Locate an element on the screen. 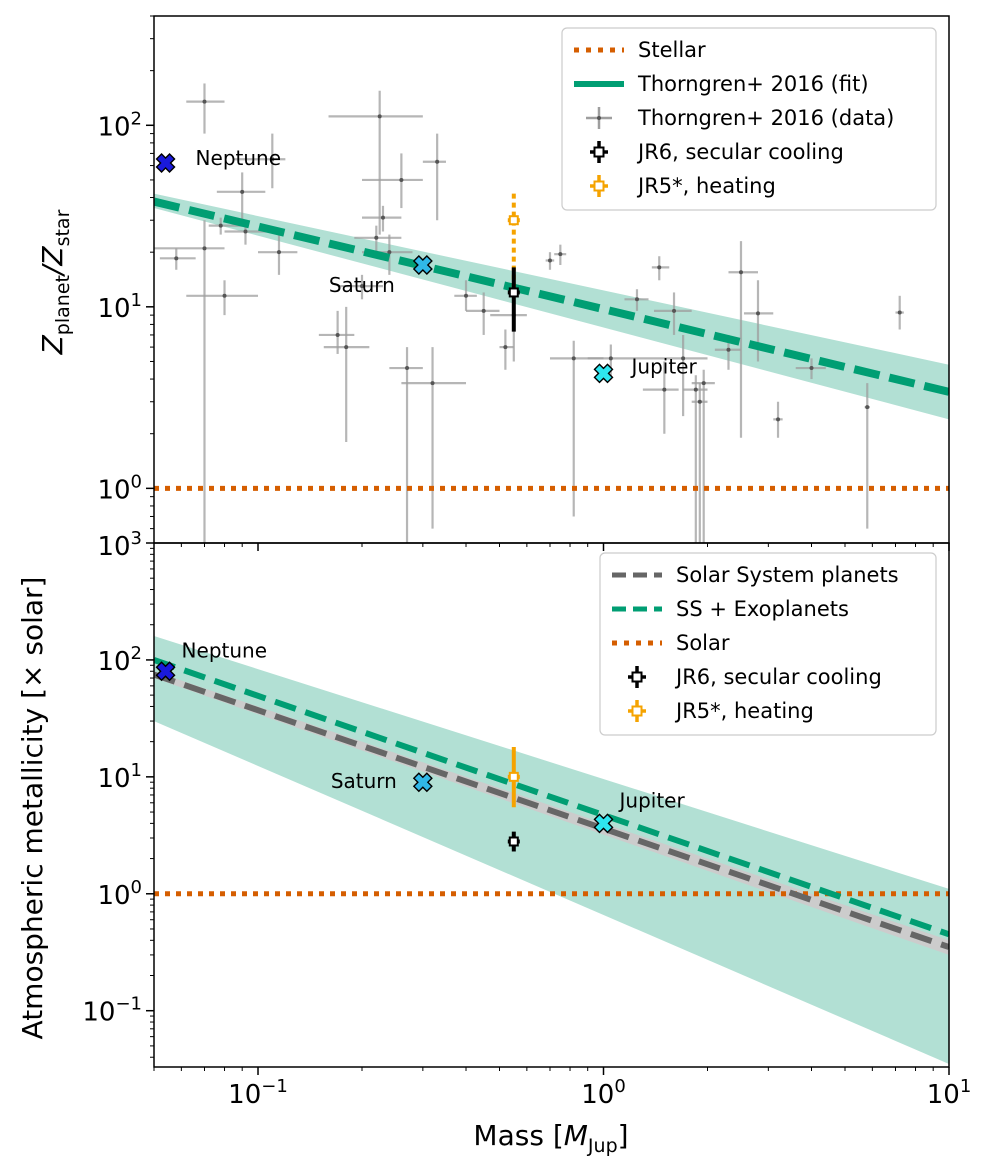 This screenshot has width=996, height=1175. bottom-y-ticks: 10⁻¹ 10⁰ 10¹ 10² 10³ is located at coordinates (118, 793).